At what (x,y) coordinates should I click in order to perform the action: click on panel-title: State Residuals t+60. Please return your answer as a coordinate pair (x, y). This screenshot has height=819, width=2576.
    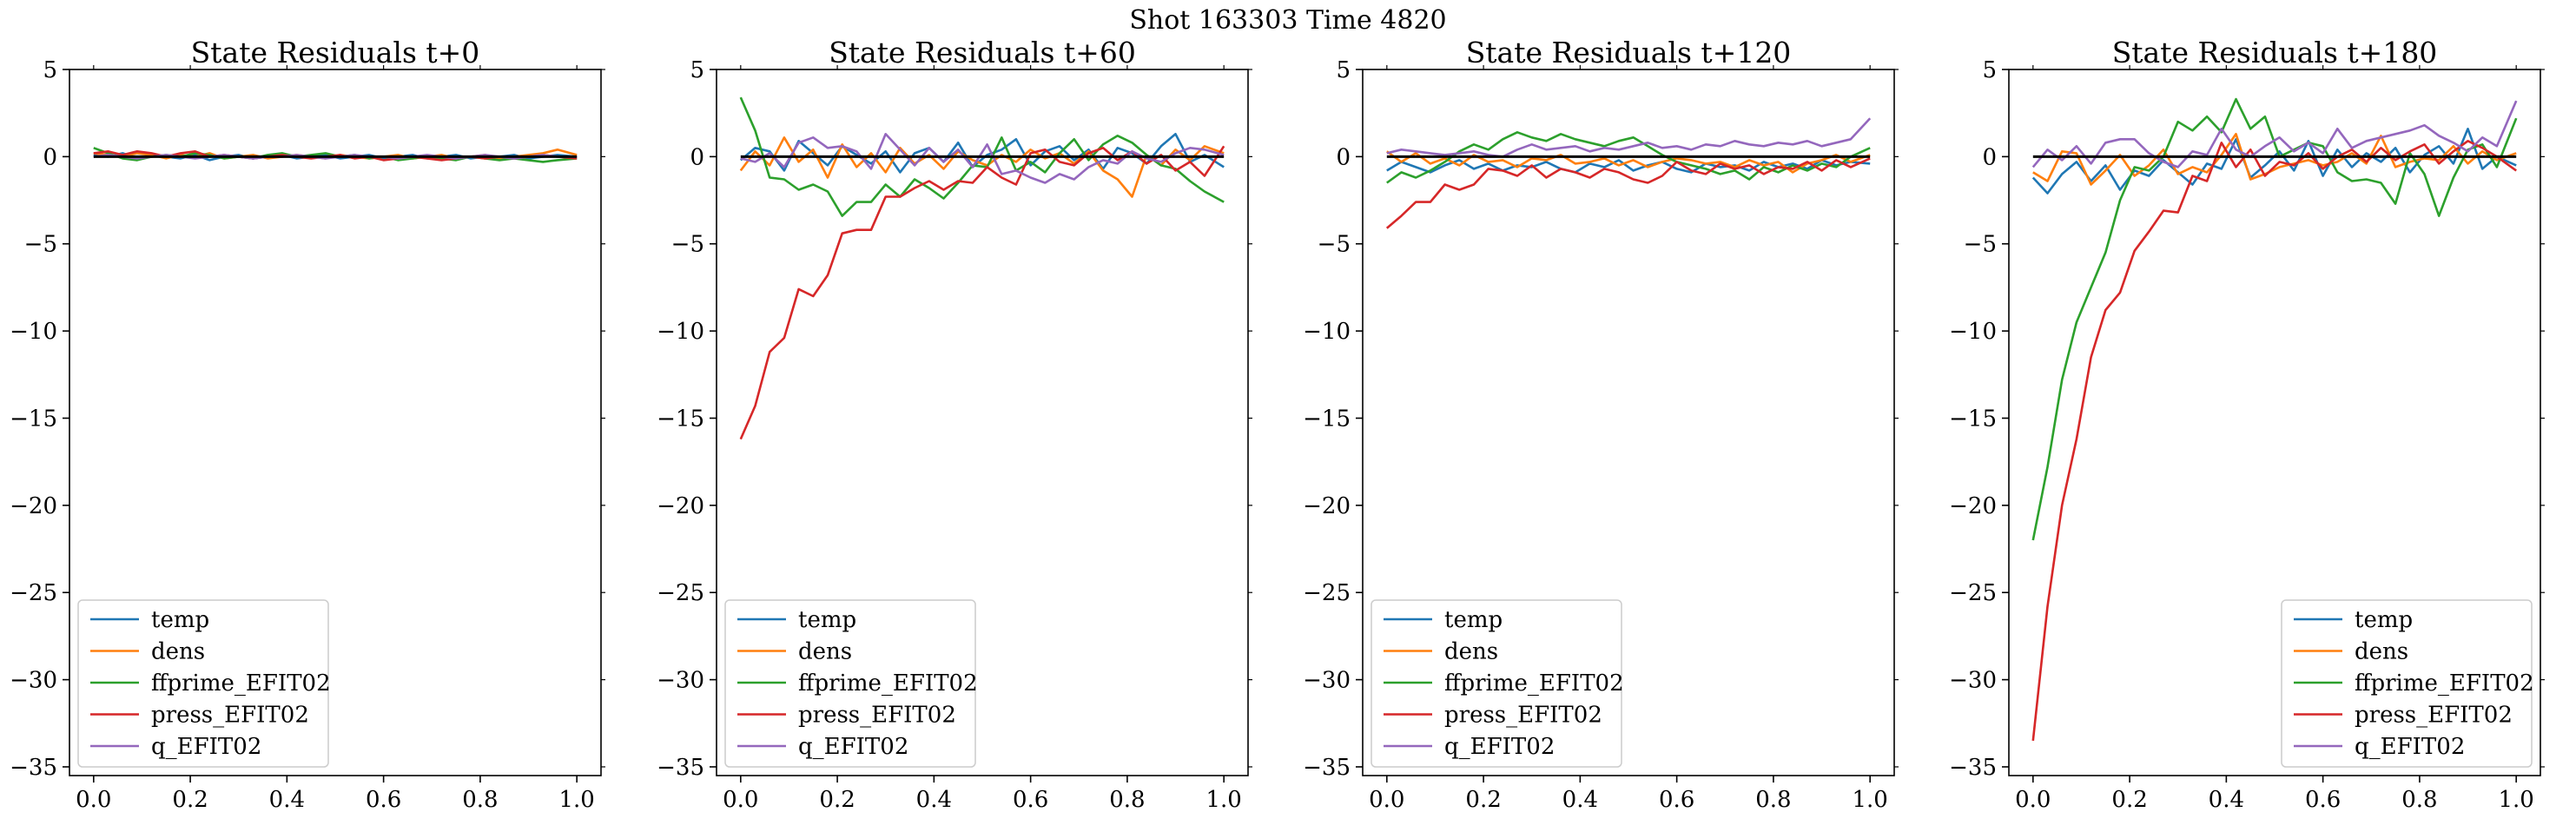
    Looking at the image, I should click on (982, 52).